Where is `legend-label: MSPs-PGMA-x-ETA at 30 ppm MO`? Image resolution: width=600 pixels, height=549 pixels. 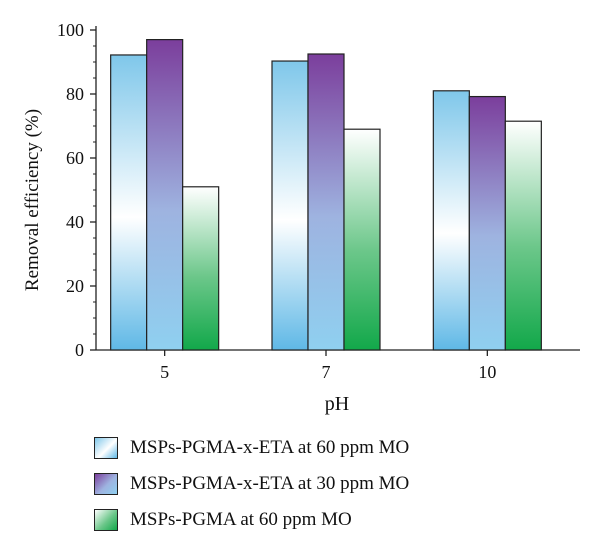 legend-label: MSPs-PGMA-x-ETA at 30 ppm MO is located at coordinates (270, 483).